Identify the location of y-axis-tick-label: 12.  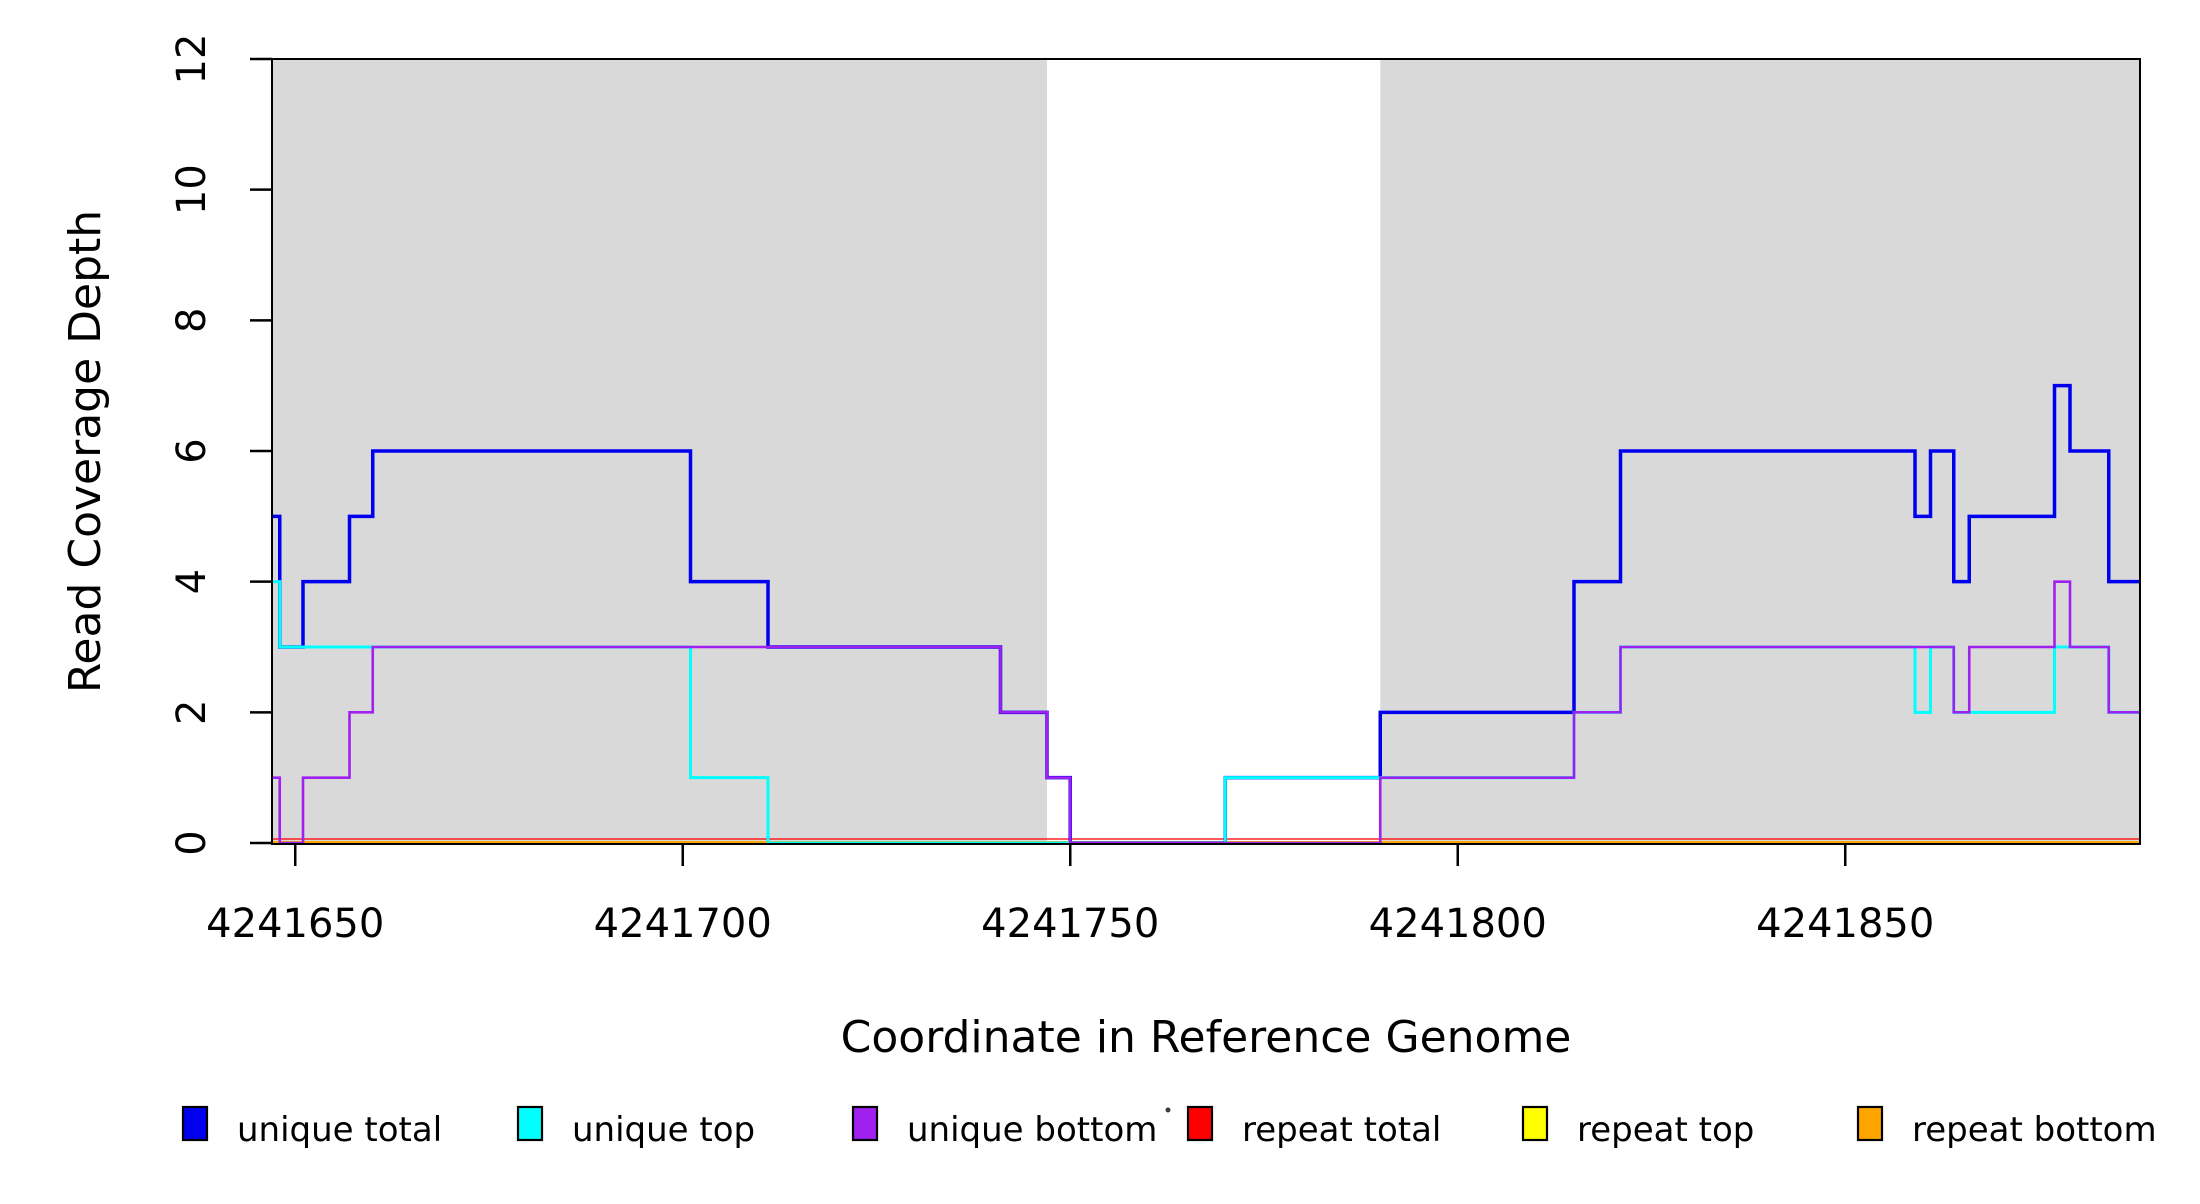
(192, 59).